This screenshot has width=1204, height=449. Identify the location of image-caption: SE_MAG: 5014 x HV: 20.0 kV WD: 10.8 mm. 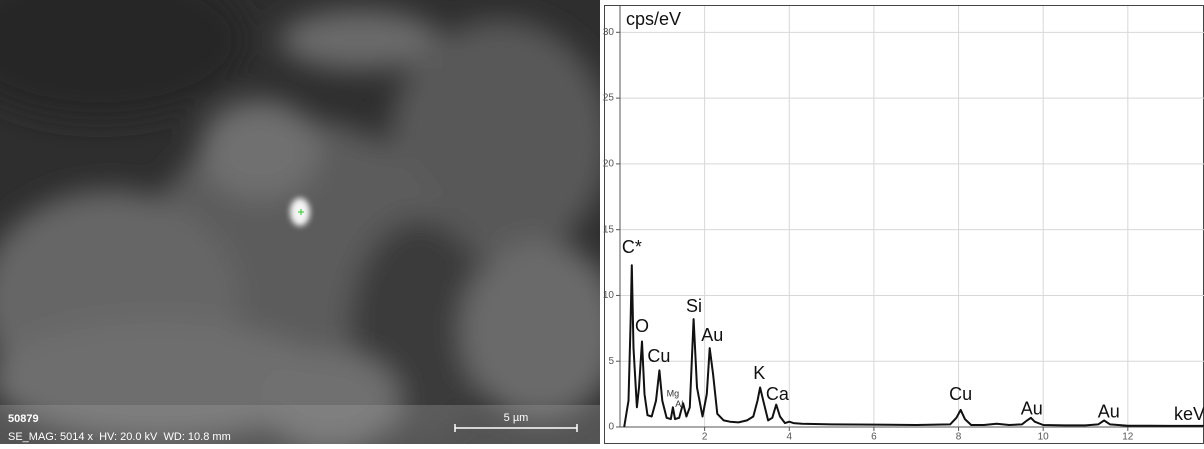
(119, 437).